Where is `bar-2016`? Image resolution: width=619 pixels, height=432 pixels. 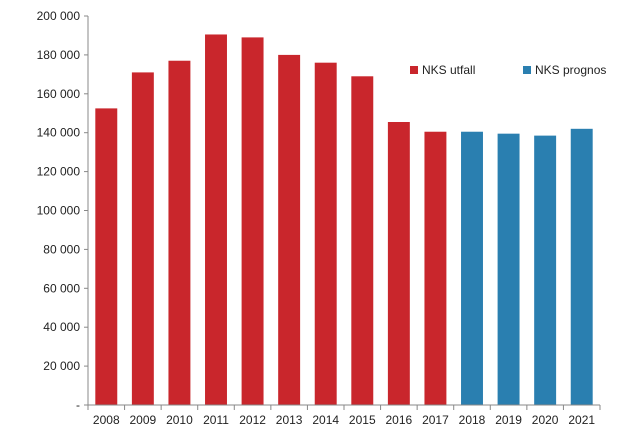
bar-2016 is located at coordinates (398, 263).